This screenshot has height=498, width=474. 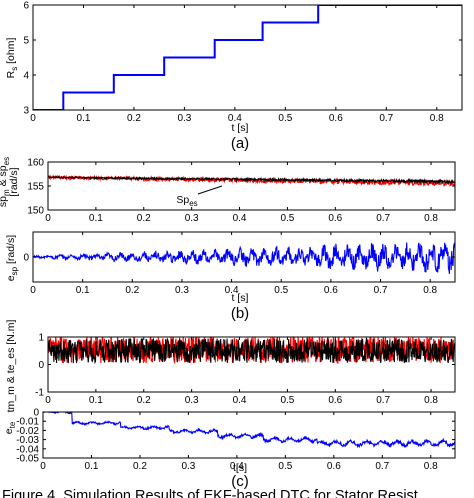 I want to click on xtick-label-2-6: 0.6, so click(x=331, y=290).